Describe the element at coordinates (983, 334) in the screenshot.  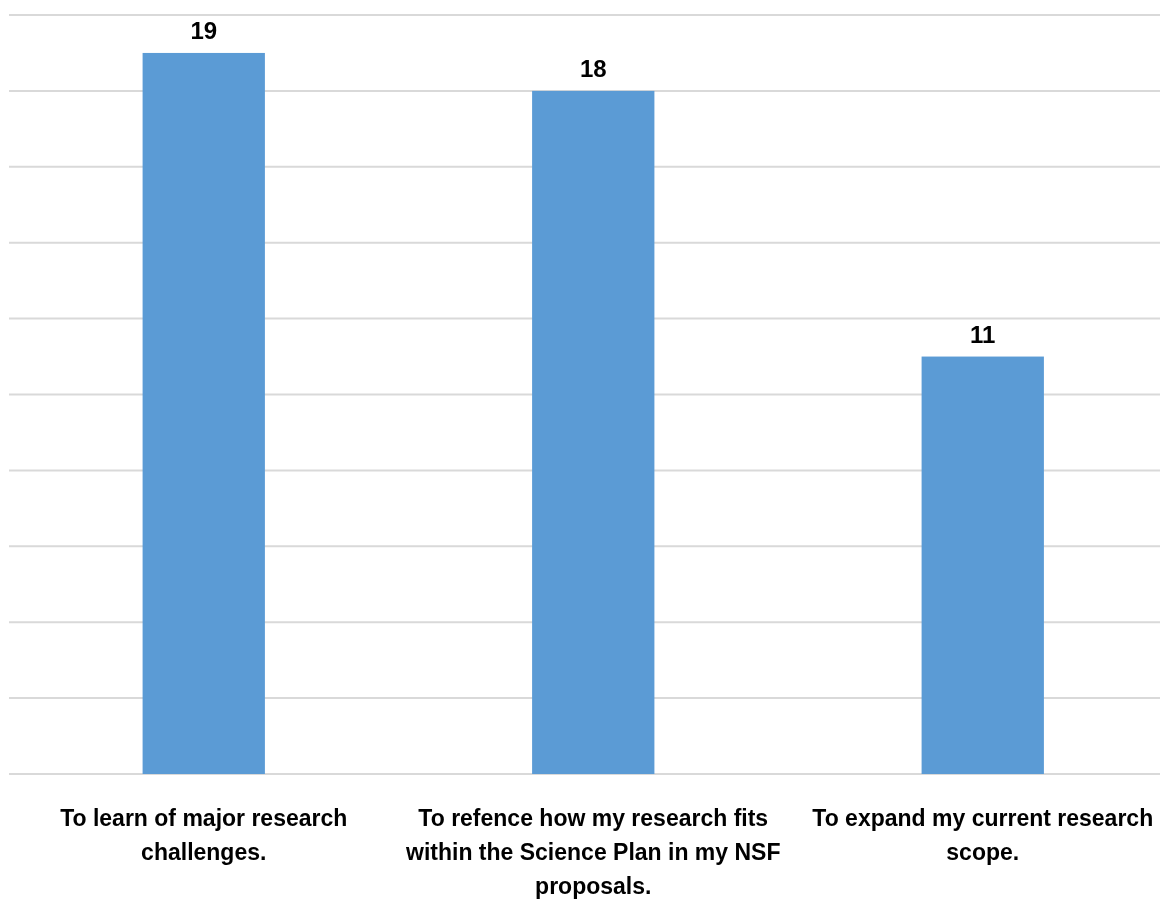
I see `data-label: 11` at that location.